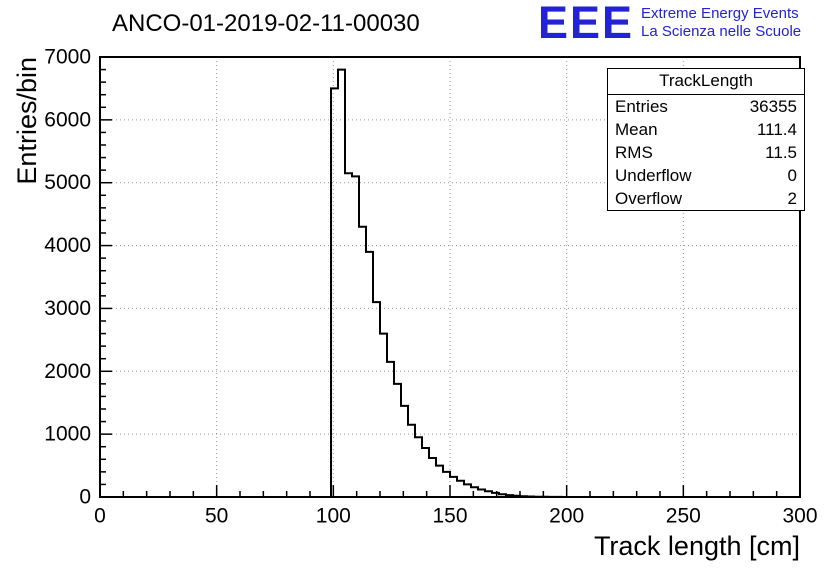 The width and height of the screenshot is (836, 572). Describe the element at coordinates (683, 515) in the screenshot. I see `svg-text: 250` at that location.